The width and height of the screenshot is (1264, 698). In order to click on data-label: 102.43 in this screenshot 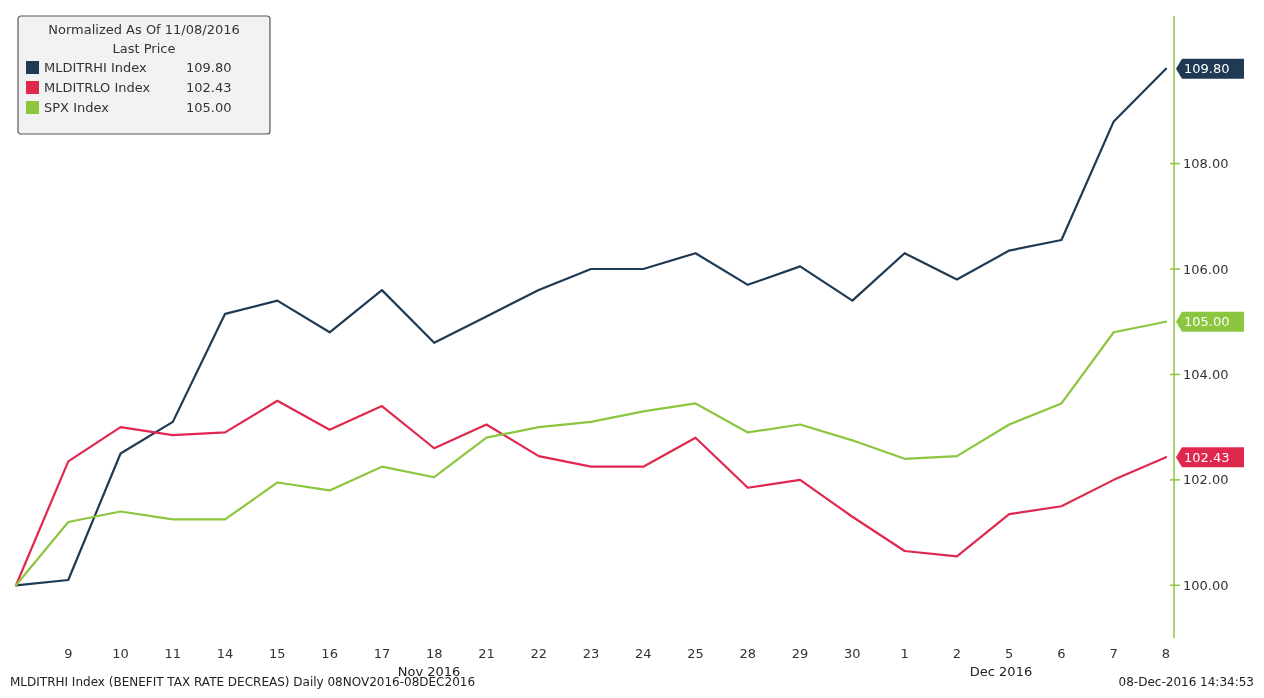, I will do `click(1207, 457)`.